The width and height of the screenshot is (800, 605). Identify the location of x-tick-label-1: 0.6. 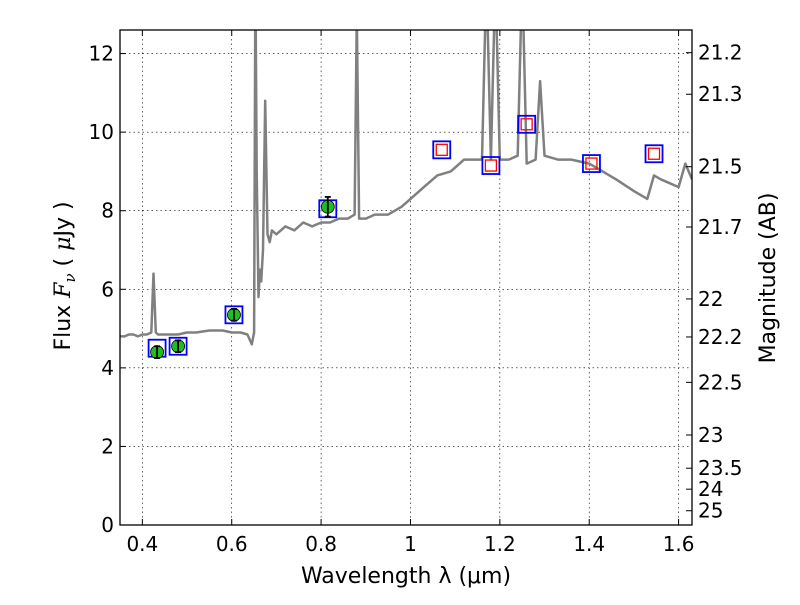
(232, 544).